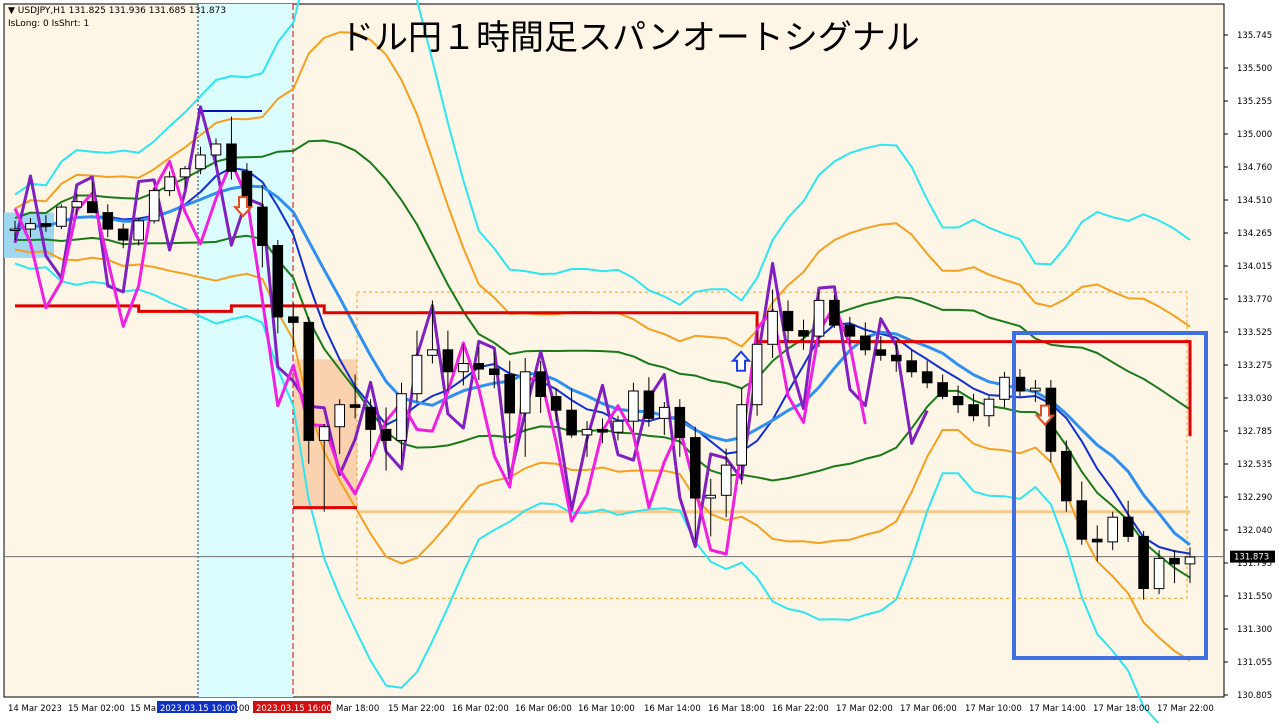  What do you see at coordinates (1110, 495) in the screenshot?
I see `highlight-box` at bounding box center [1110, 495].